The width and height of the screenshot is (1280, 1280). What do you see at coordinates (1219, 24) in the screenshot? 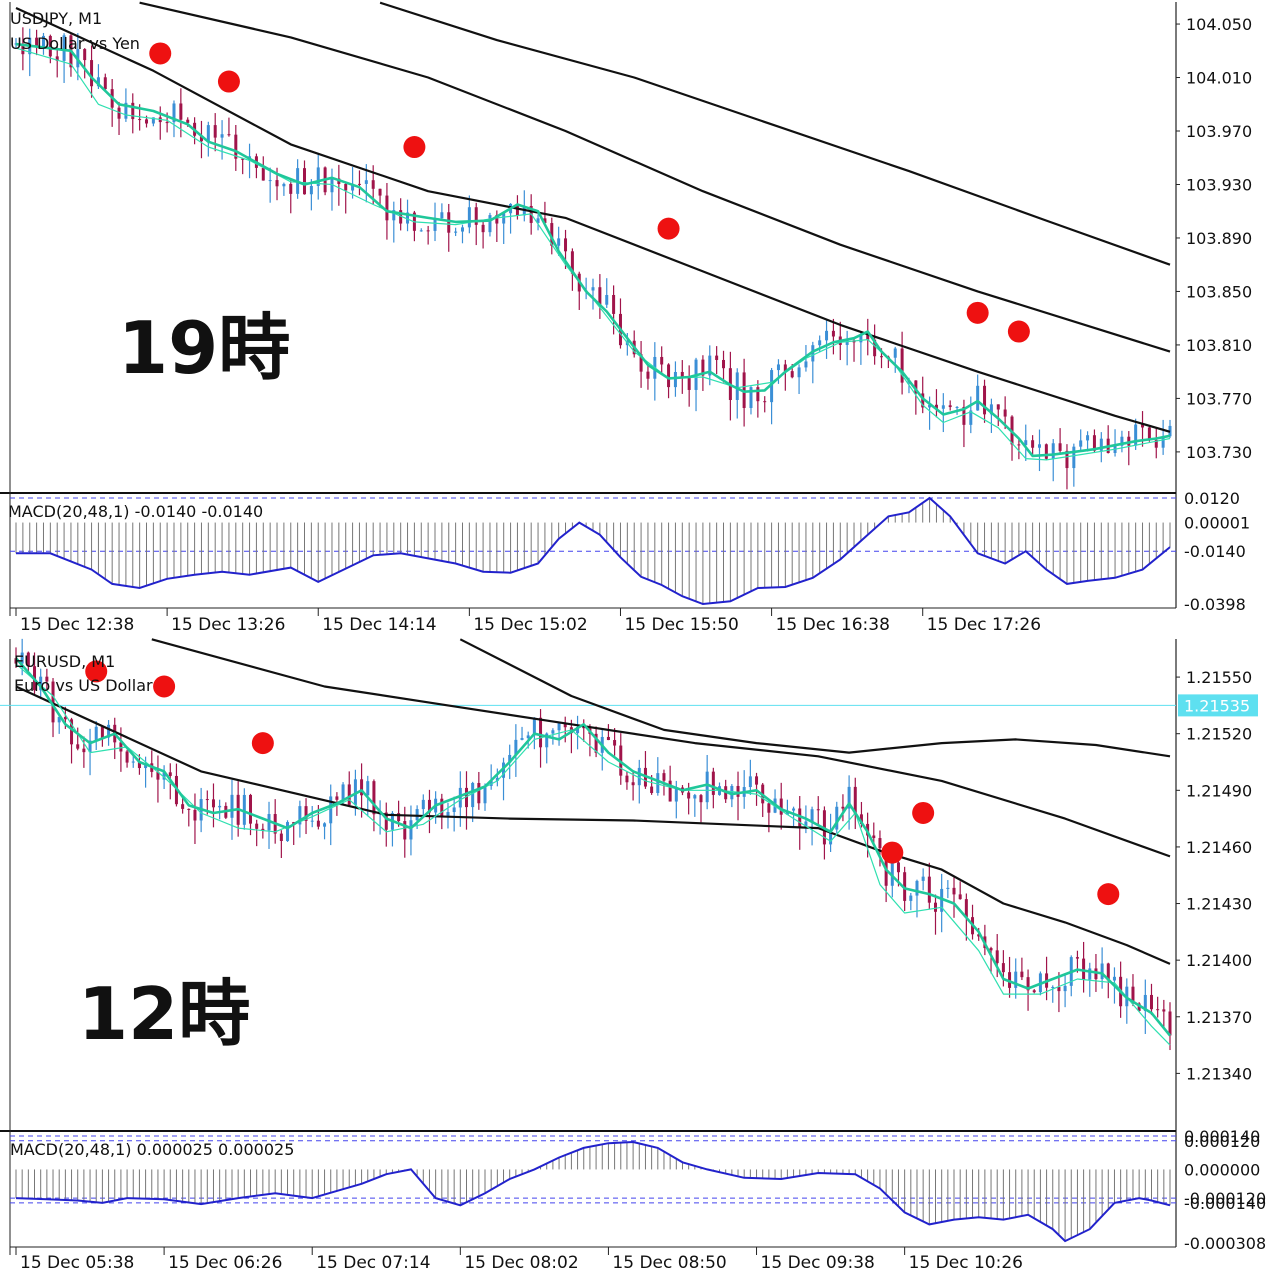
I see `usdjpy-y-tick-label: 104.050` at bounding box center [1219, 24].